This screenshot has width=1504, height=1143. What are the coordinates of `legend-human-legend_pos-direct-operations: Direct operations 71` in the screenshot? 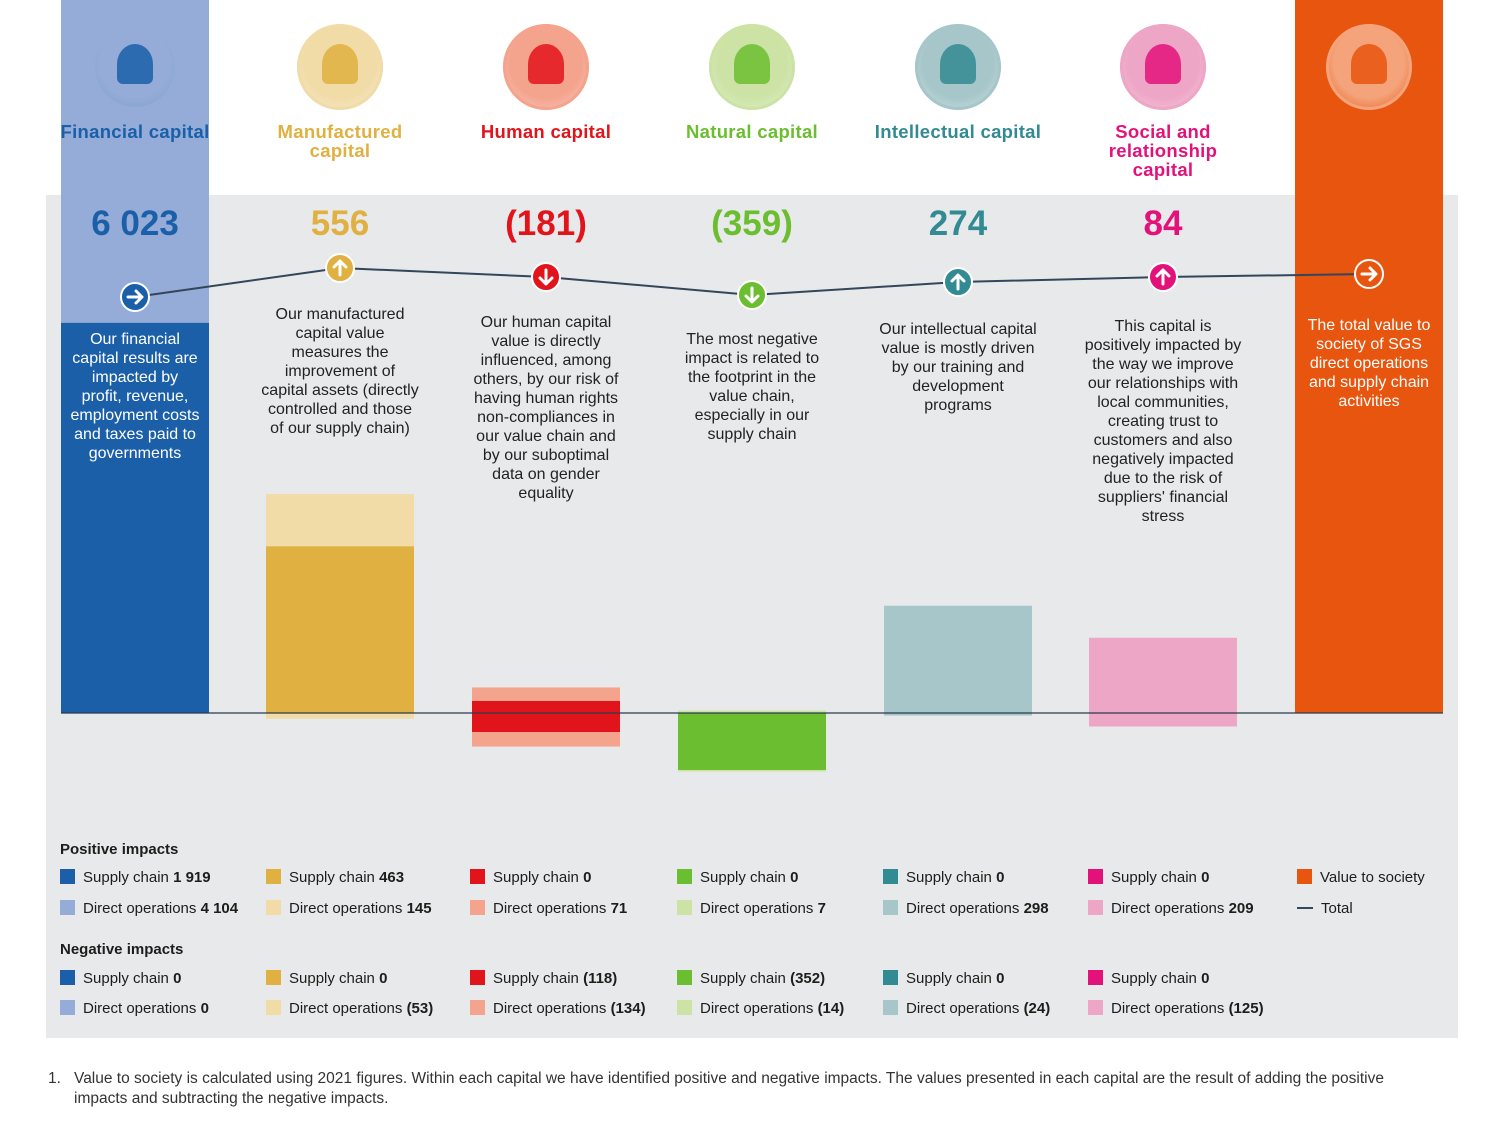 It's located at (548, 909).